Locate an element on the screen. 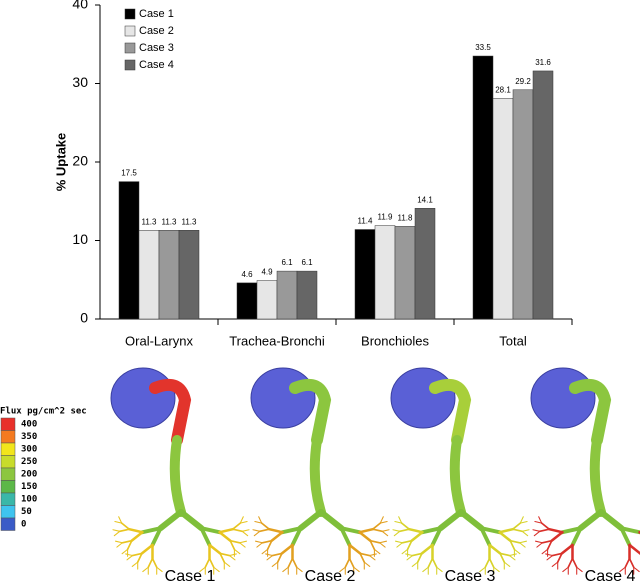 The image size is (640, 585). value-label: 6.1 is located at coordinates (287, 262).